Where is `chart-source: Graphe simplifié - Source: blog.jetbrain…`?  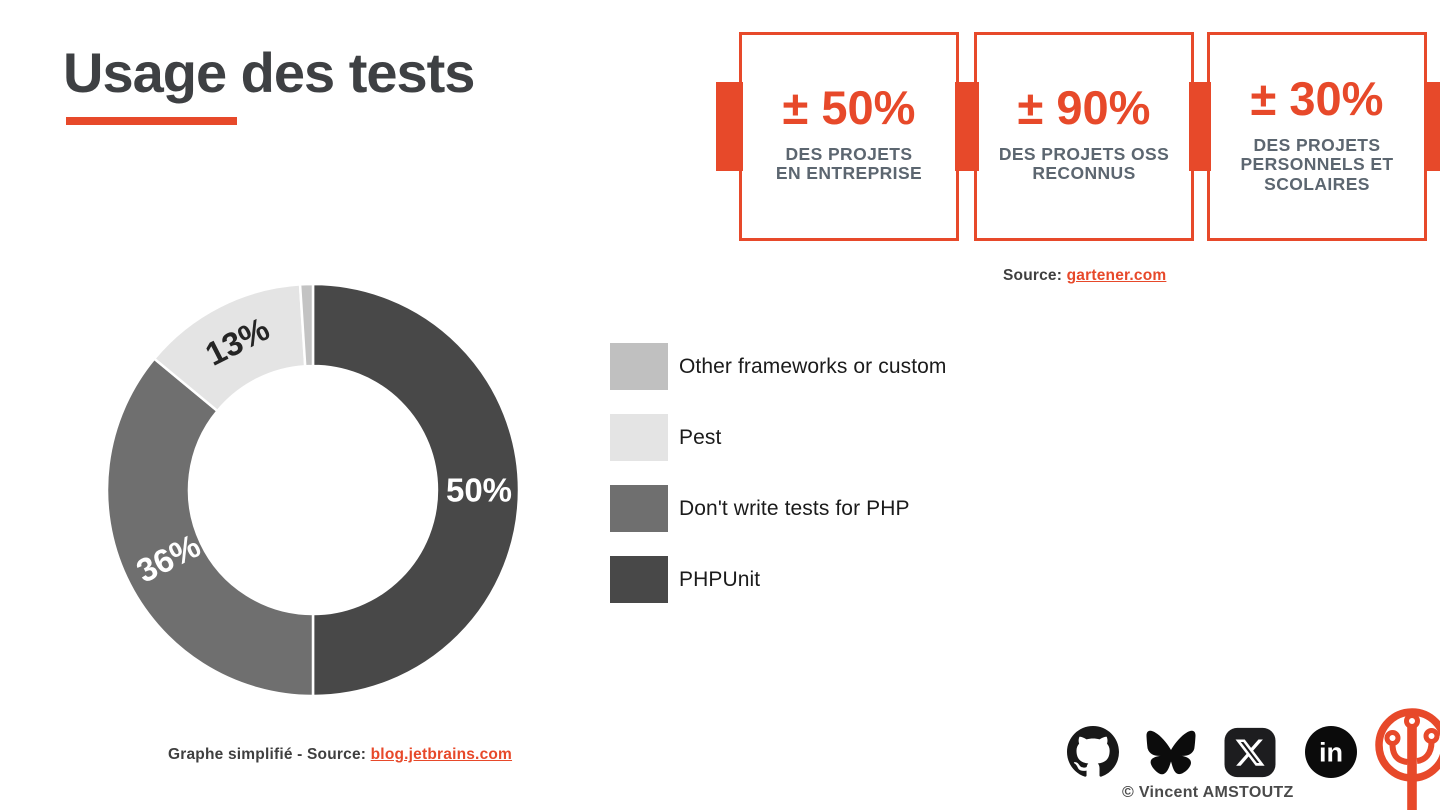 chart-source: Graphe simplifié - Source: blog.jetbrain… is located at coordinates (340, 755).